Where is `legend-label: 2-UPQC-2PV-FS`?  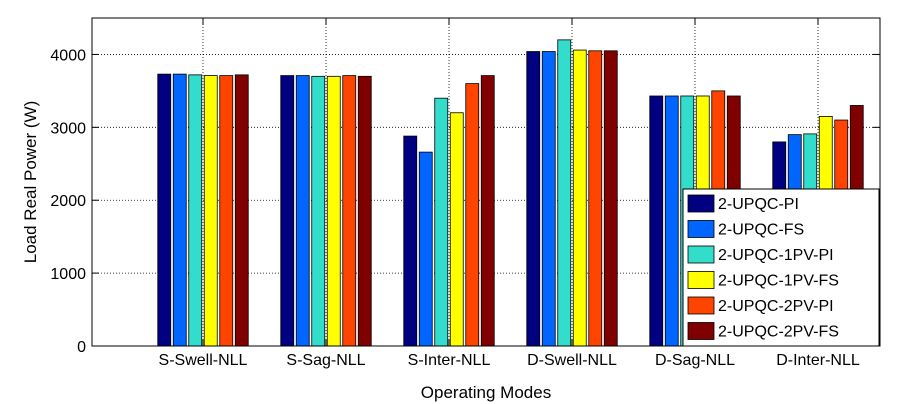 legend-label: 2-UPQC-2PV-FS is located at coordinates (778, 332).